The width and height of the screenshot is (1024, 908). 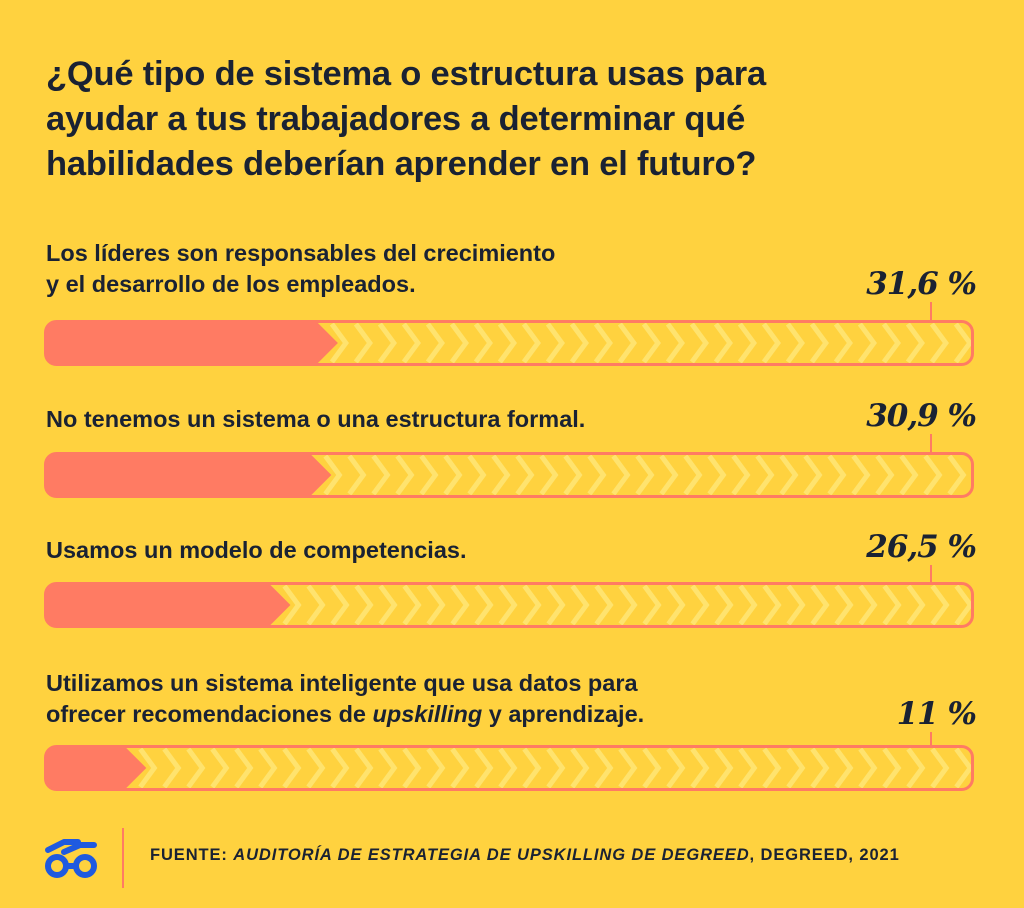 I want to click on value-label: 26,5 %, so click(x=921, y=547).